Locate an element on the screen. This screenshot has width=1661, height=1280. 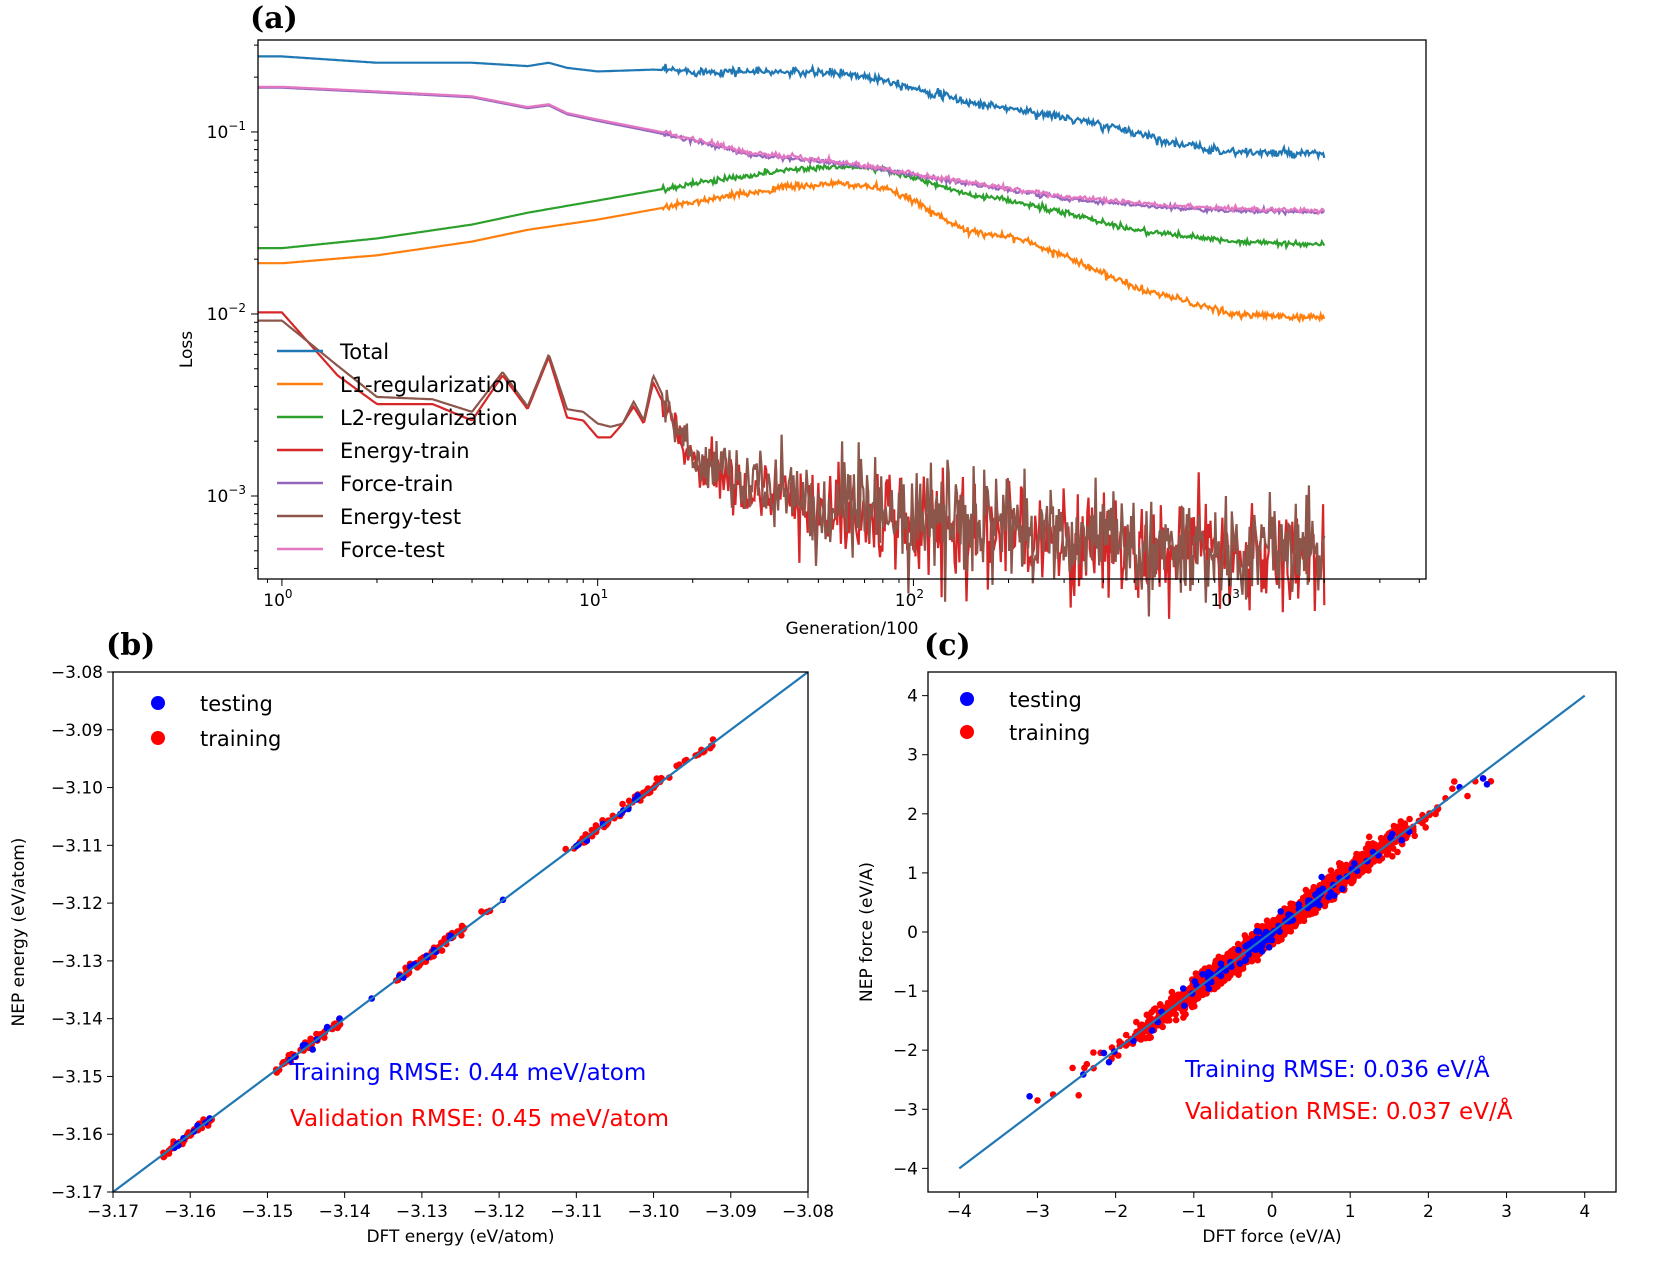
x-tick-label: −3.08 is located at coordinates (808, 1212).